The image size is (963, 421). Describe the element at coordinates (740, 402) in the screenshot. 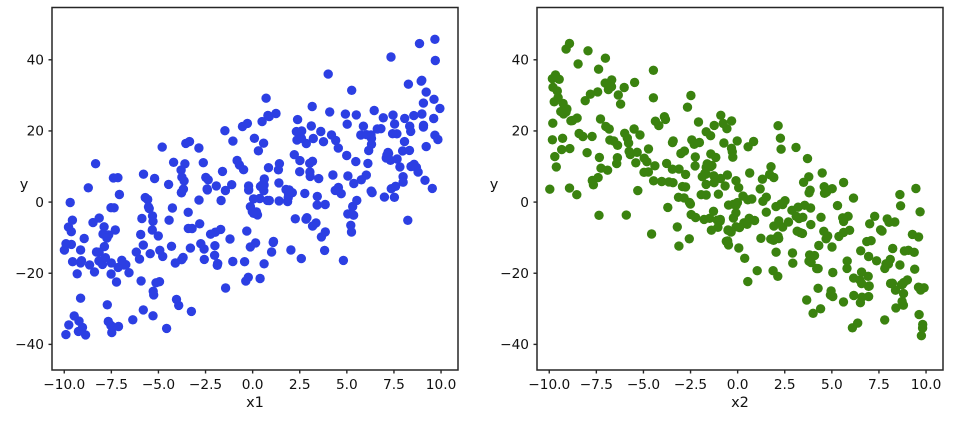

I see `x-axis-label-x2: x2` at that location.